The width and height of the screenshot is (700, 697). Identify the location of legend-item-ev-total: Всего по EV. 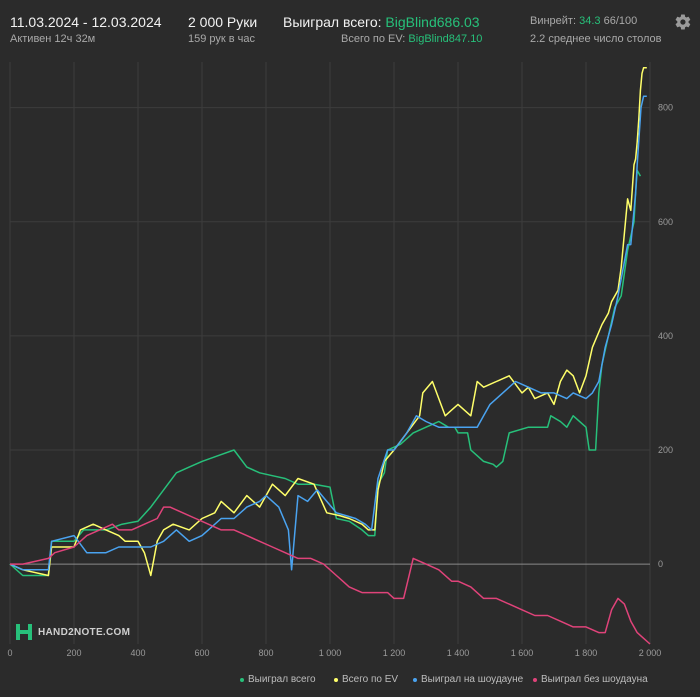
(366, 679).